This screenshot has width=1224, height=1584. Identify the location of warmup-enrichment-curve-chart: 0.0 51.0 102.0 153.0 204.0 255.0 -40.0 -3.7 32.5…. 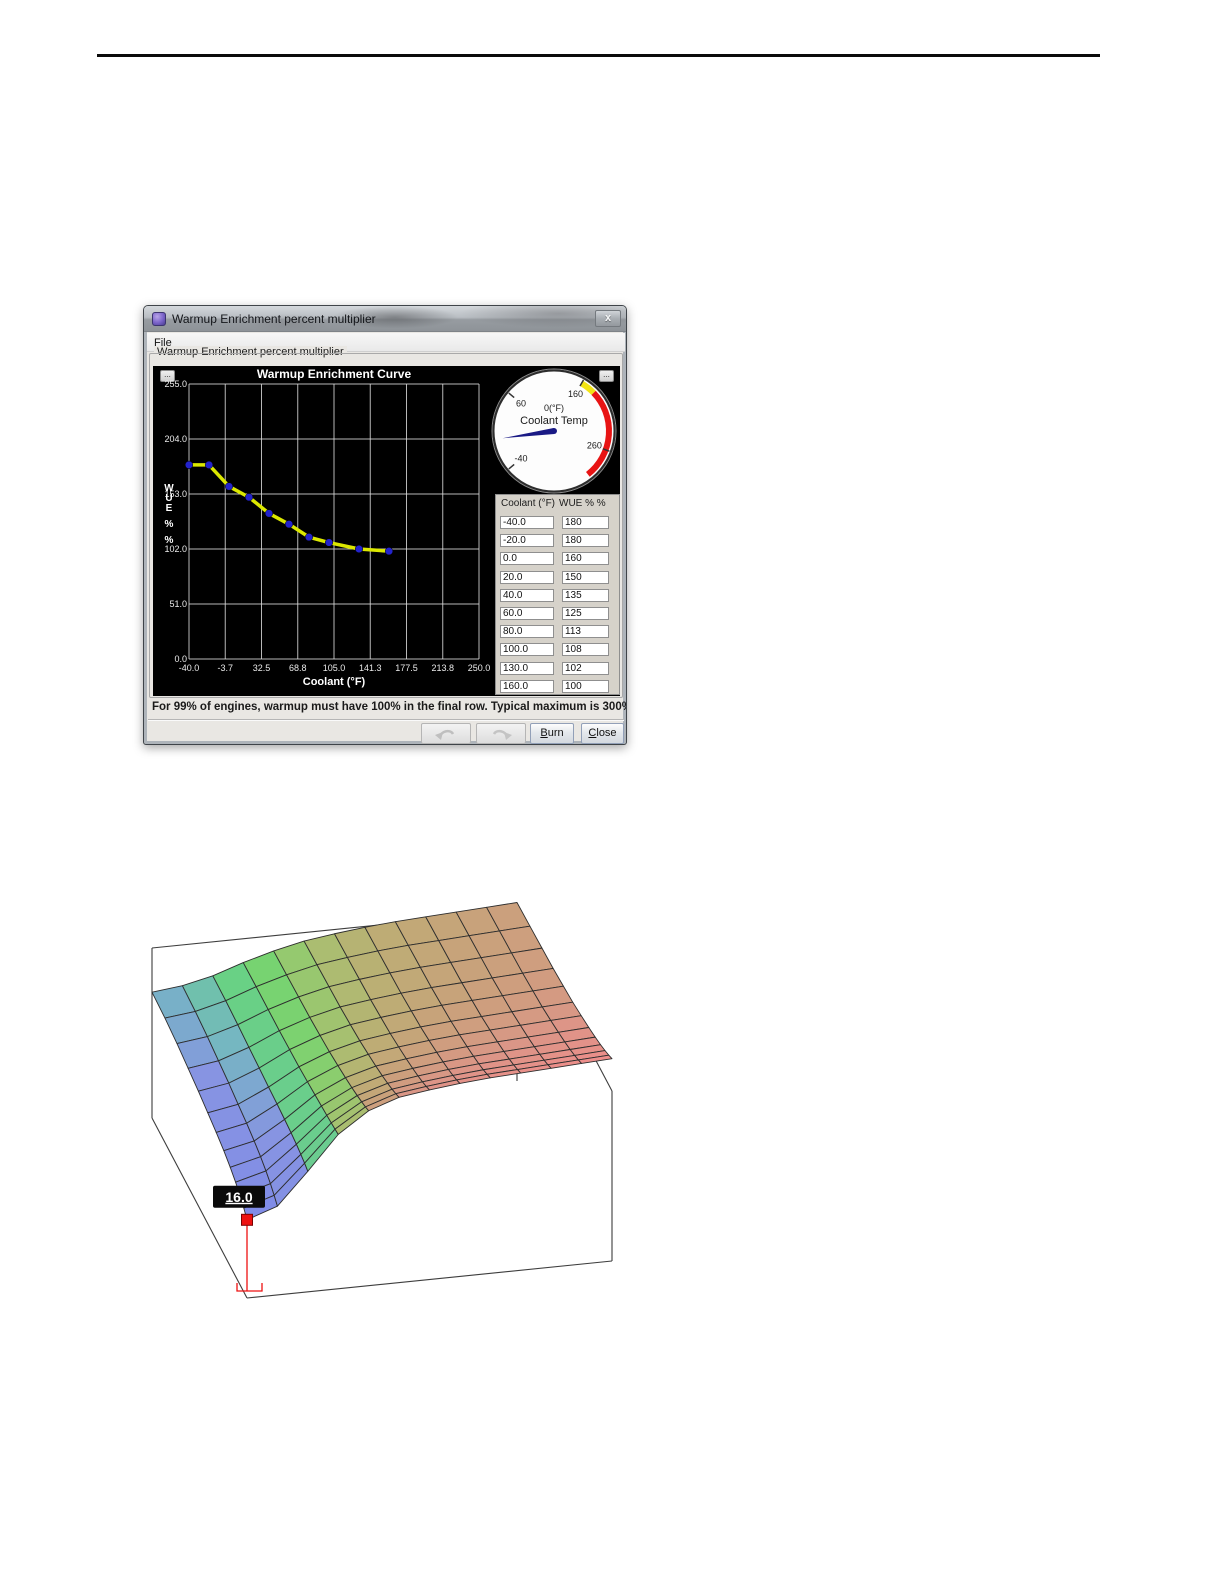
(323, 531).